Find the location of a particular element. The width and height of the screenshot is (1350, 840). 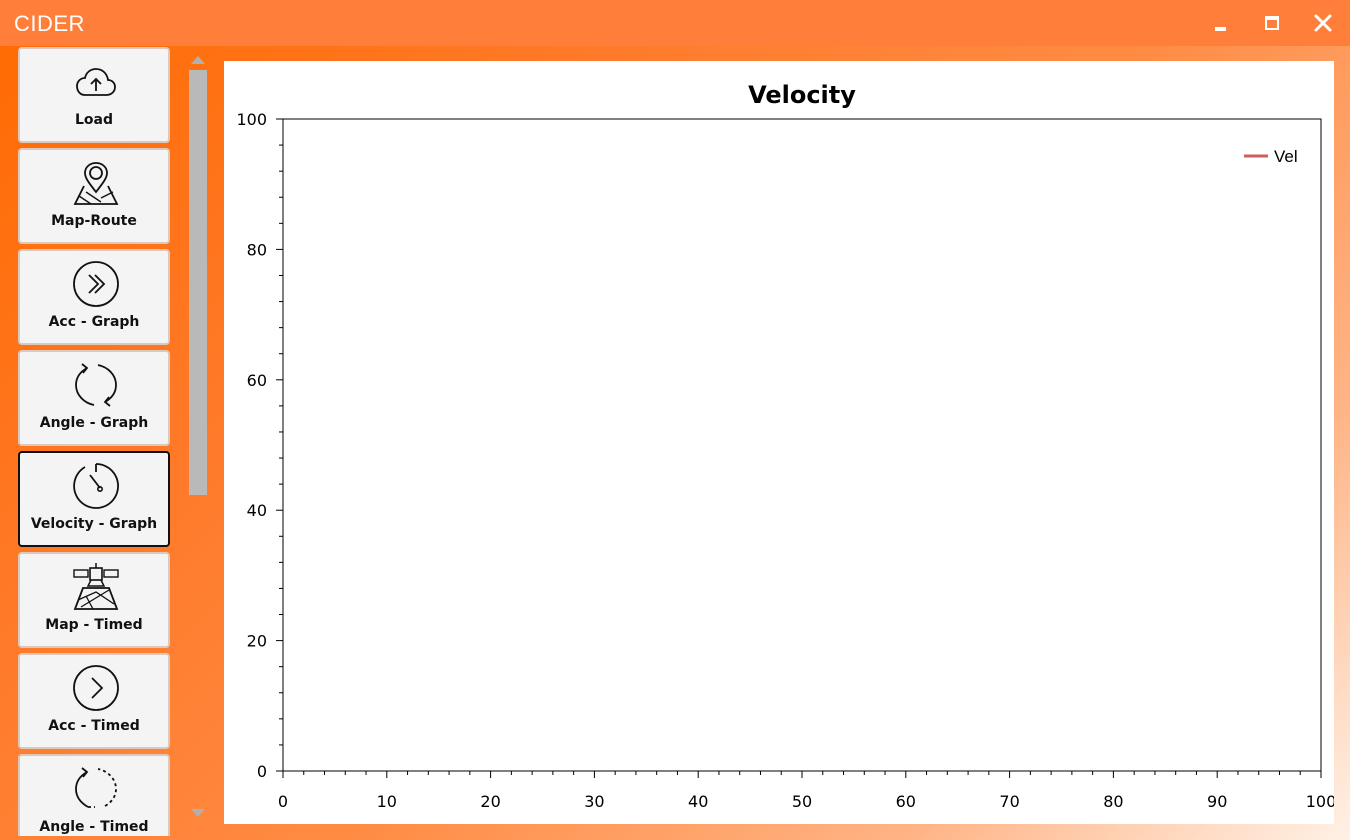

sidebar-item-acc-timed: Acc - Timed is located at coordinates (94, 701).